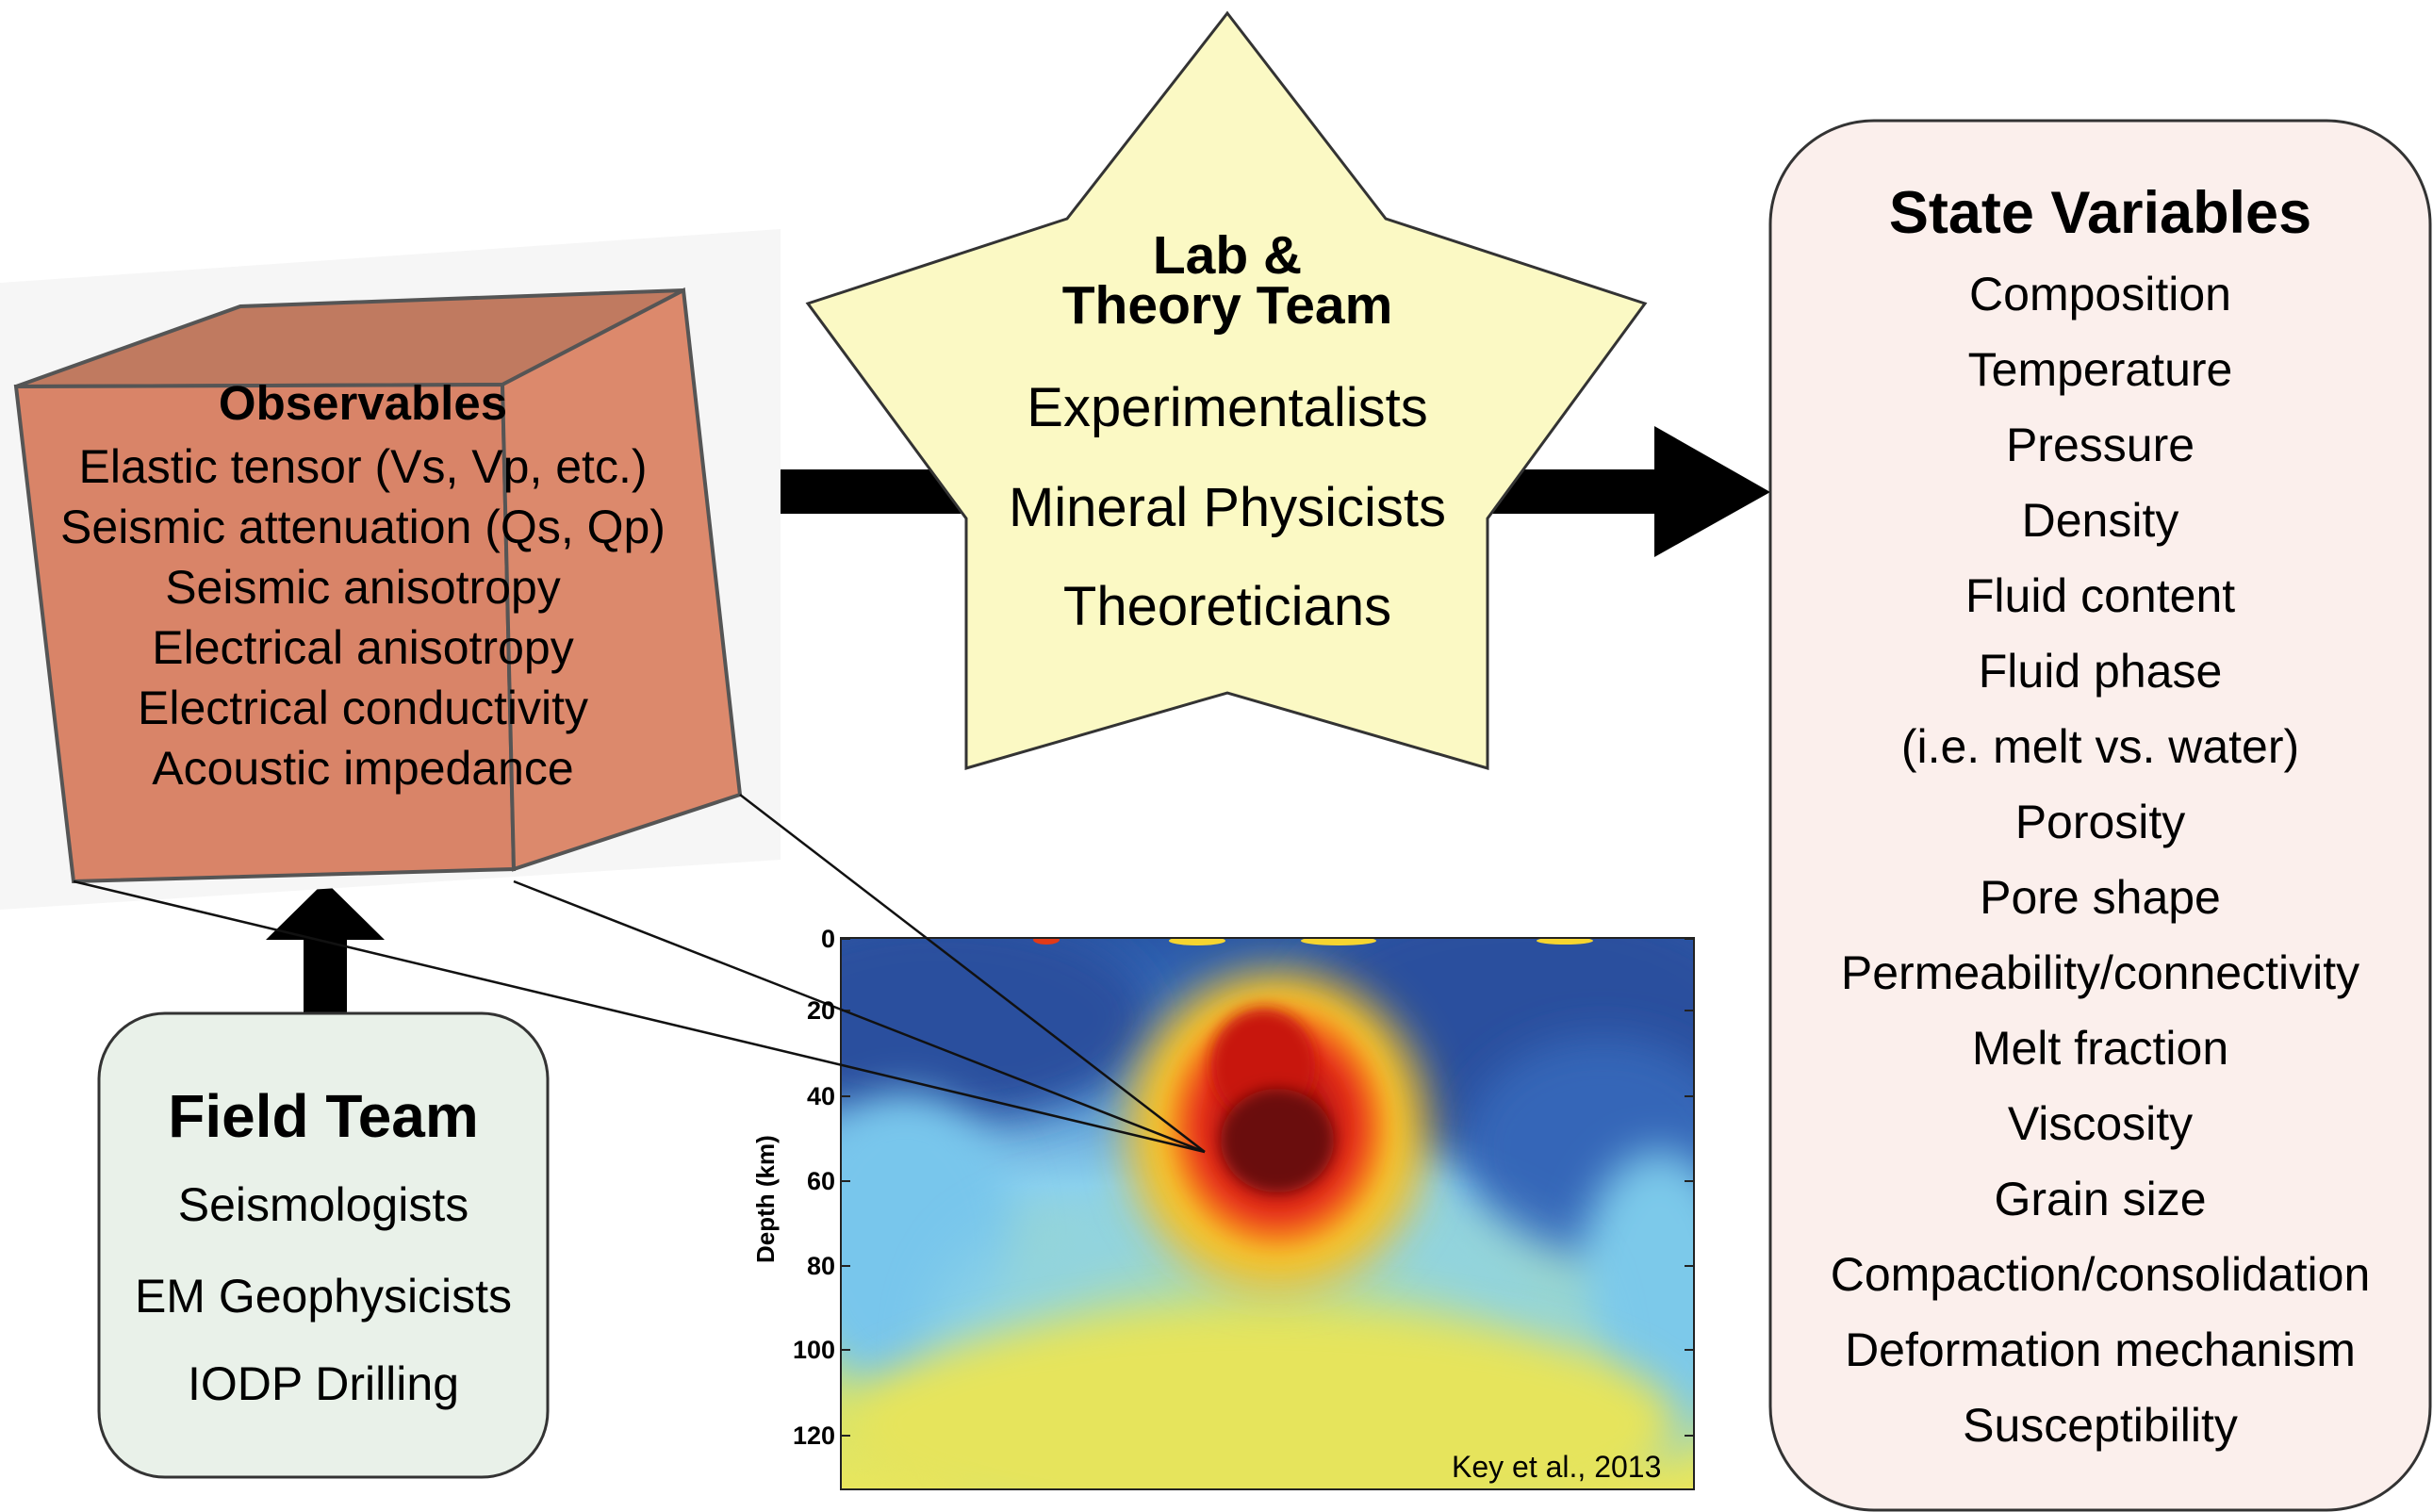  I want to click on observable-item: Seismic attenuation (Qs, Qp), so click(363, 527).